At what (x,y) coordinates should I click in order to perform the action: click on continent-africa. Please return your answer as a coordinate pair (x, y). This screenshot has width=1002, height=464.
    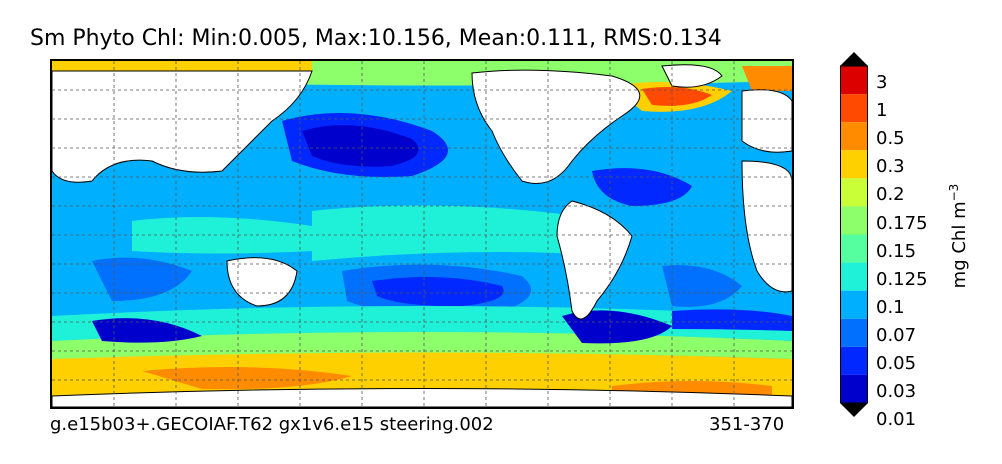
    Looking at the image, I should click on (766, 226).